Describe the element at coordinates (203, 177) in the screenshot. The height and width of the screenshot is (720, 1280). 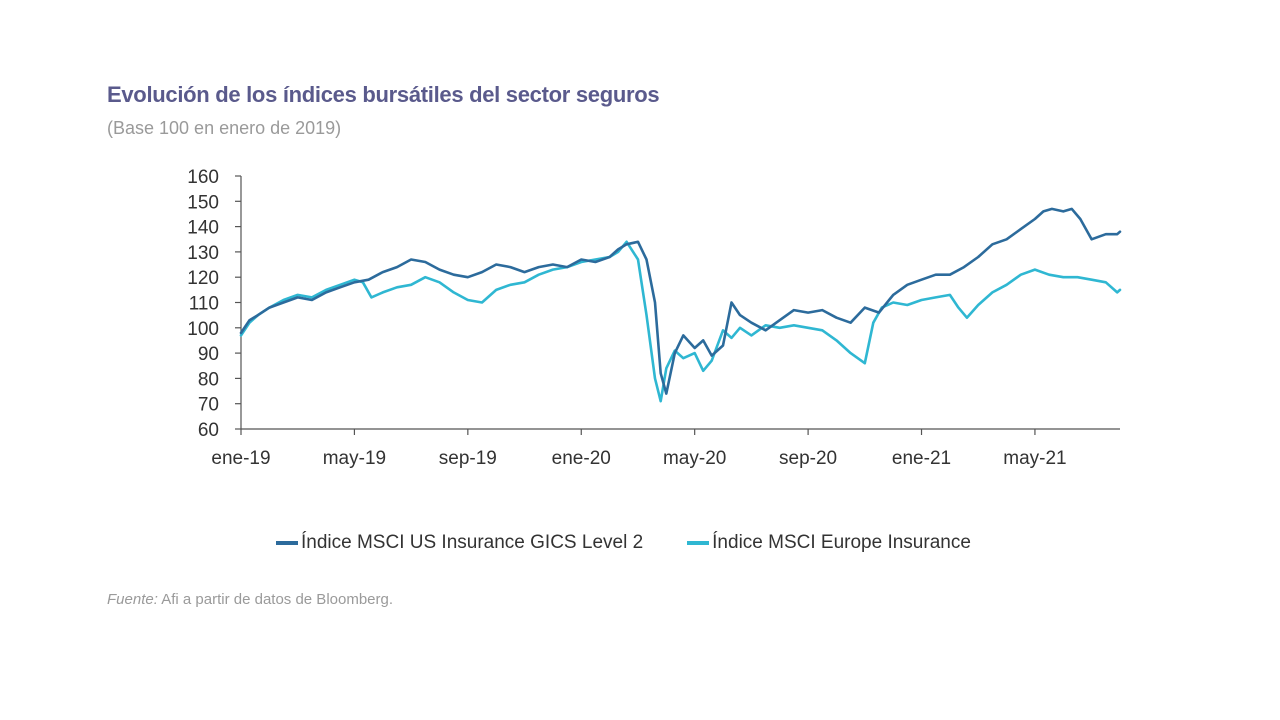
I see `y-tick-label: 160` at that location.